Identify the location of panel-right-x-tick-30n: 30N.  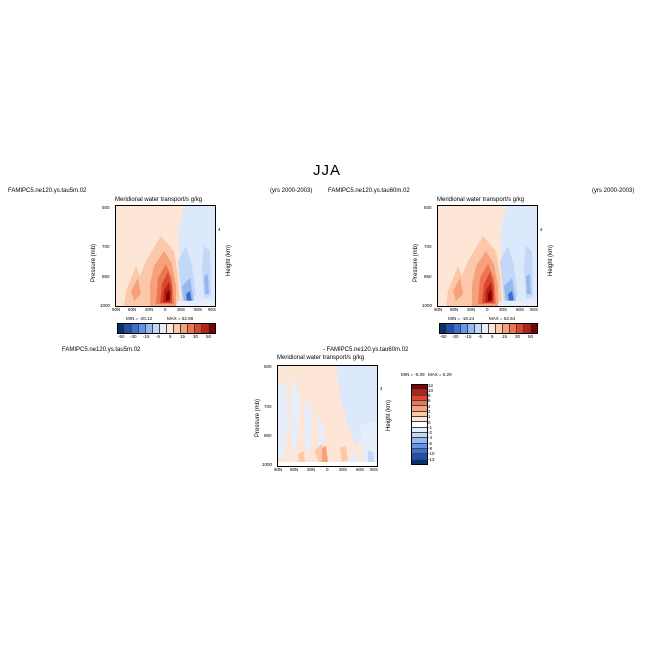
(471, 309).